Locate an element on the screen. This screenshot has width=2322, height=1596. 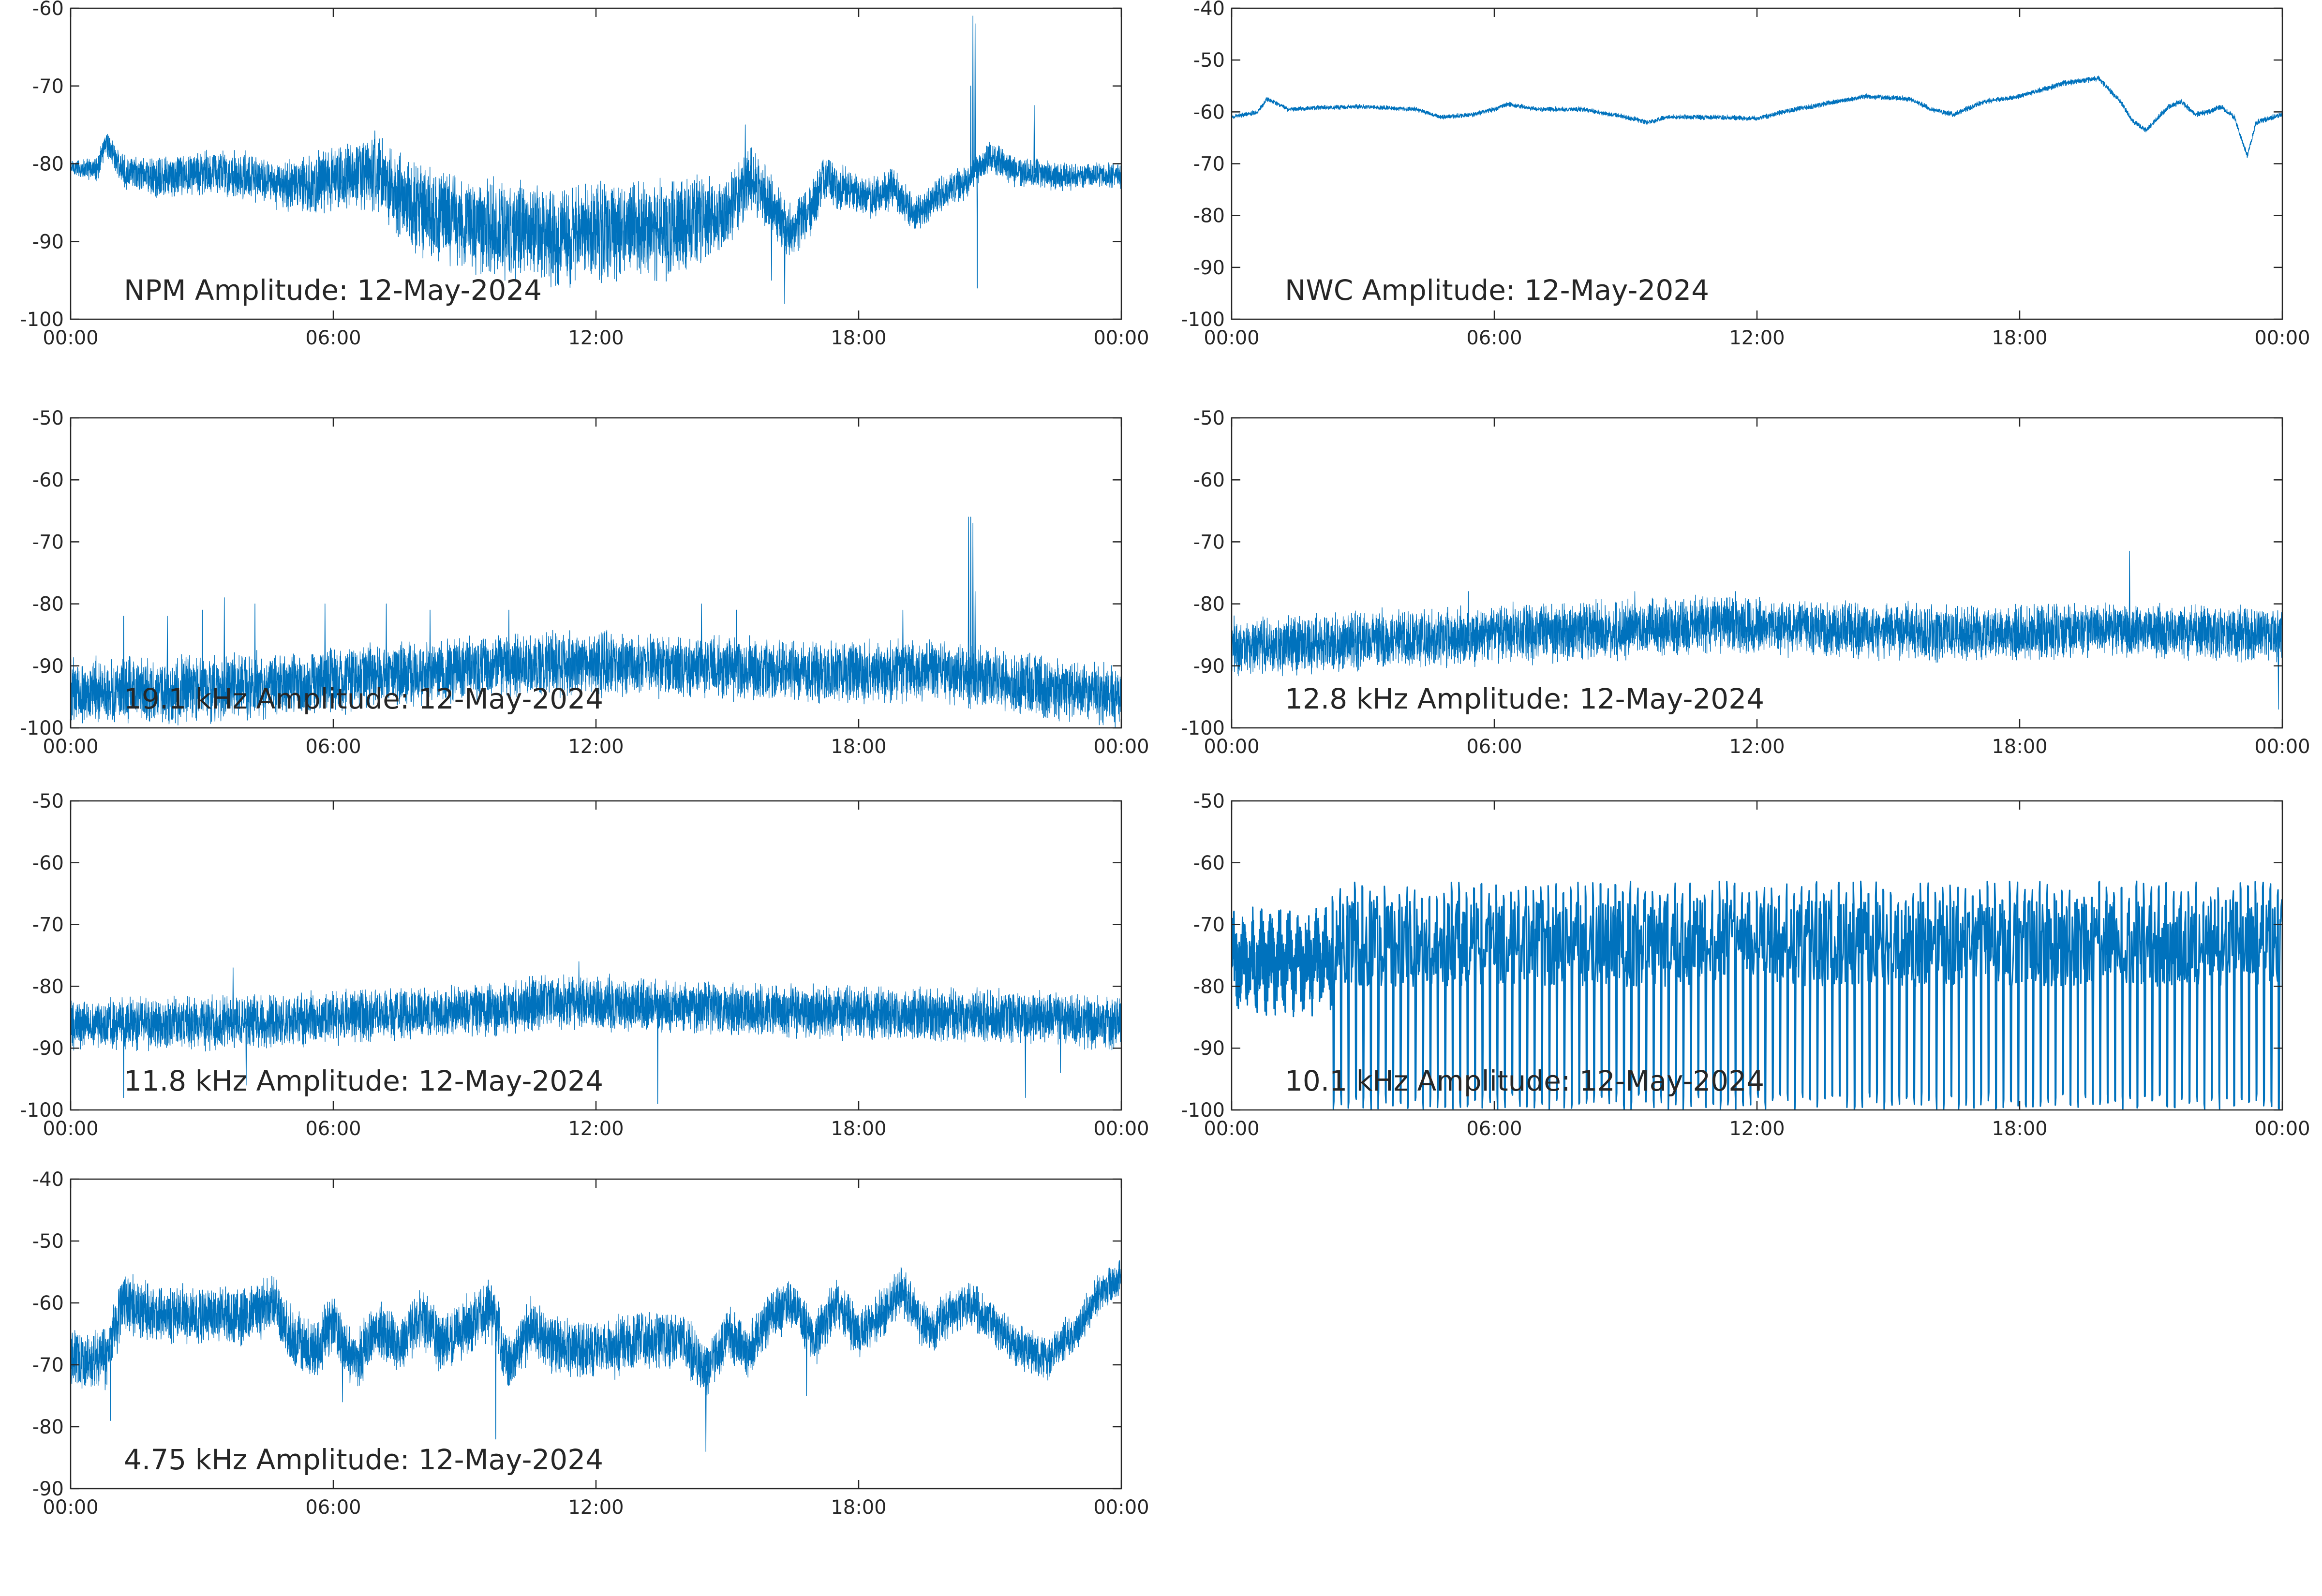
chart-title: NPM Amplitude: 12-May-2024 is located at coordinates (333, 290).